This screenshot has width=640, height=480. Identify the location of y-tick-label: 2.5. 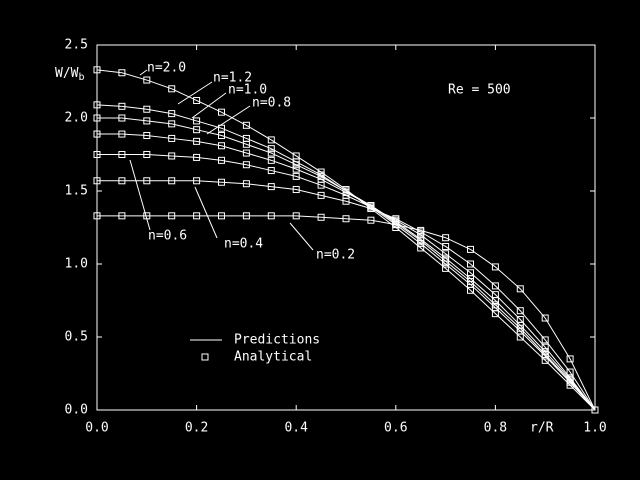
(76, 45).